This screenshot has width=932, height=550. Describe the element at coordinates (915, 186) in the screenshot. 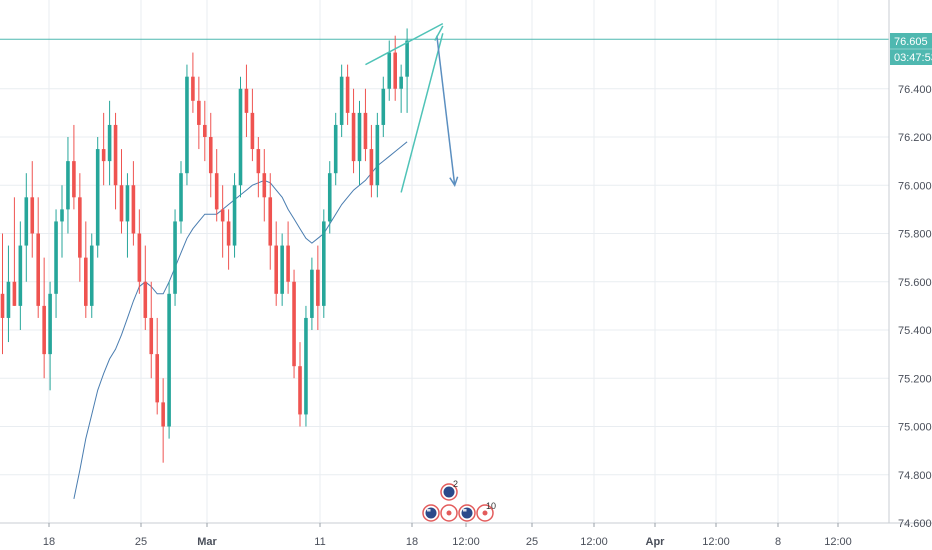

I see `y-tick-label: 76.000` at that location.